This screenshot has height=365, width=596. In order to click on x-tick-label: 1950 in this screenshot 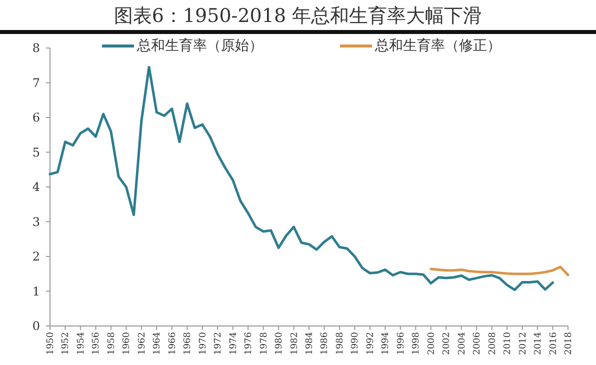, I will do `click(51, 343)`.